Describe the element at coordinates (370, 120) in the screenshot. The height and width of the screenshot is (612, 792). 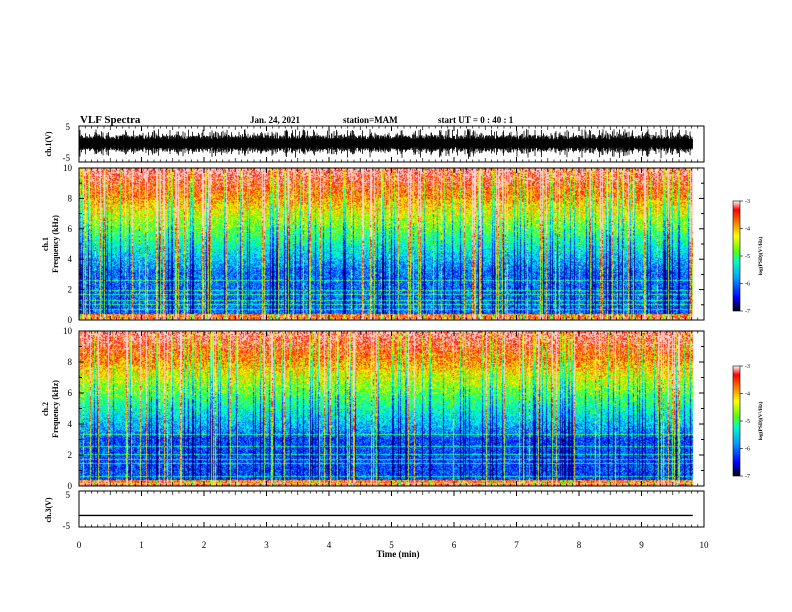
I see `header-station: station=MAM` at that location.